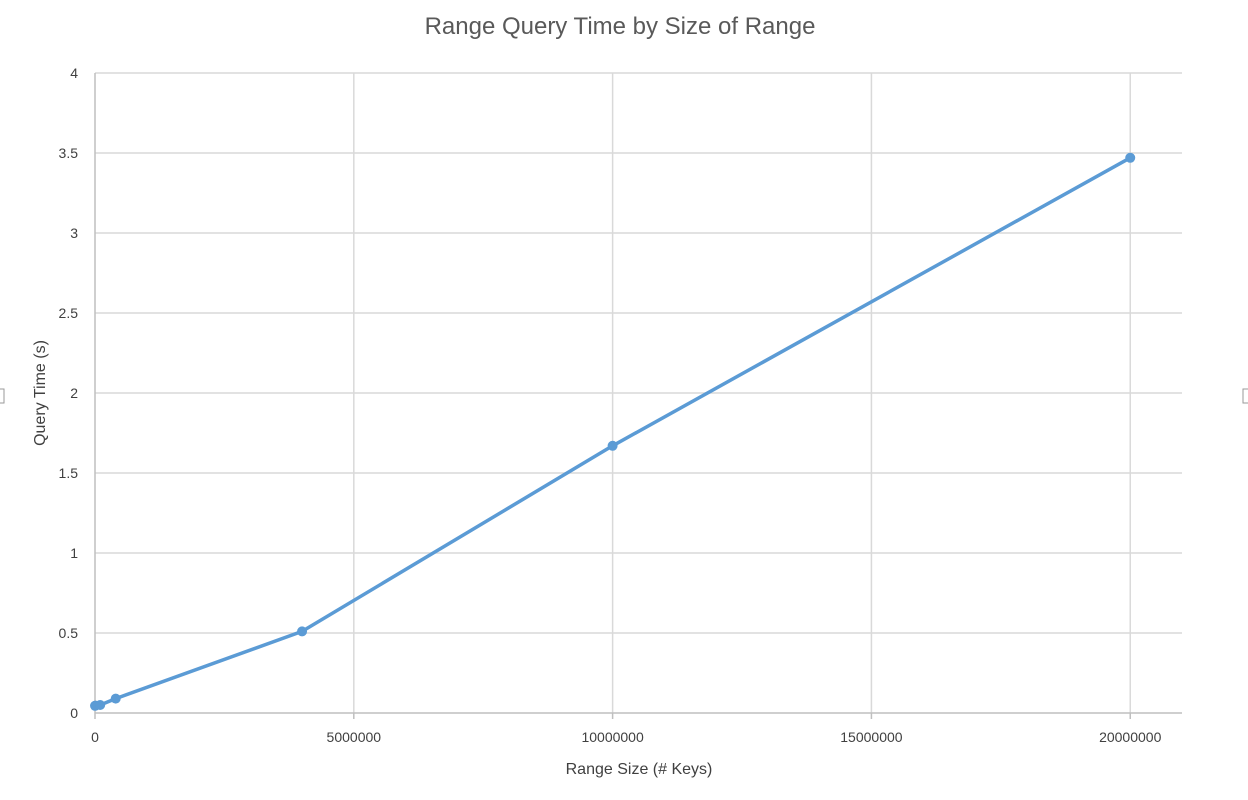 This screenshot has height=800, width=1248. I want to click on x-tick-label: 5000000, so click(354, 737).